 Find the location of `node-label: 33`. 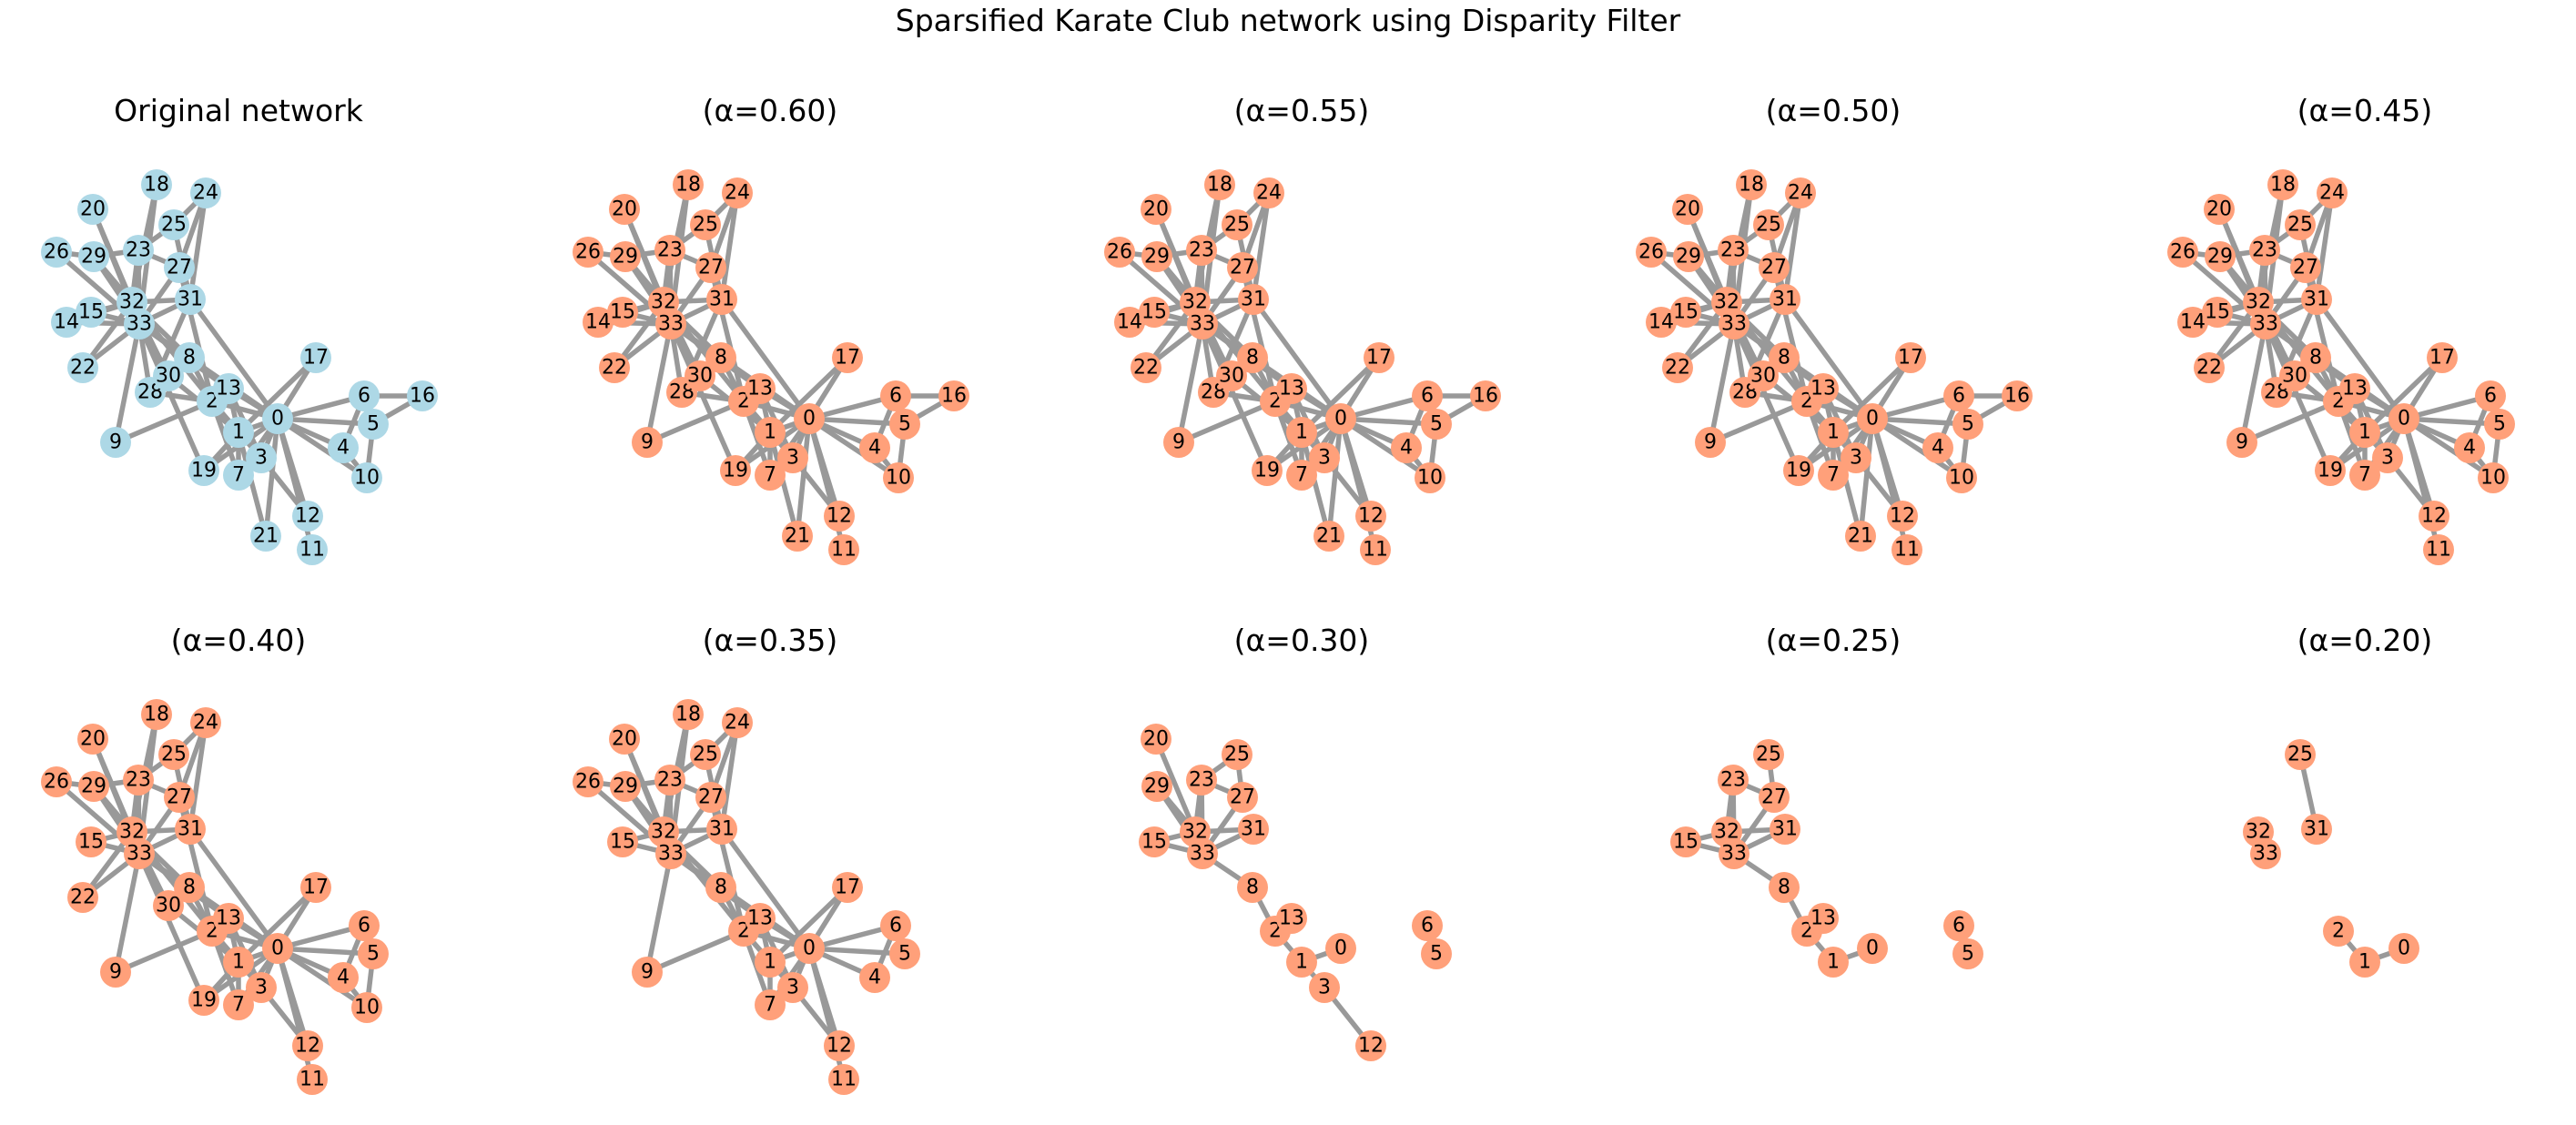

node-label: 33 is located at coordinates (1734, 324).